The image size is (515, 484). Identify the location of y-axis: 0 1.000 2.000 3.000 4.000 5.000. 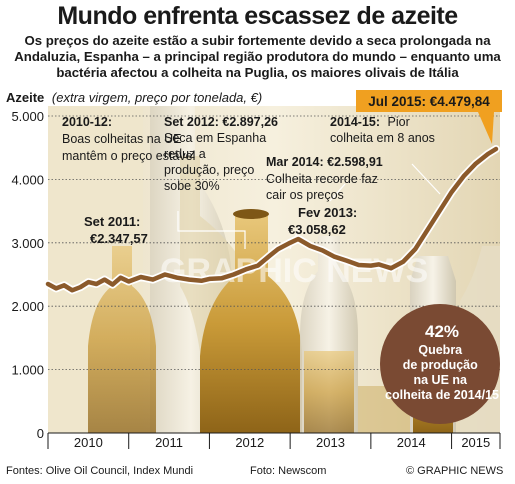
(27, 275).